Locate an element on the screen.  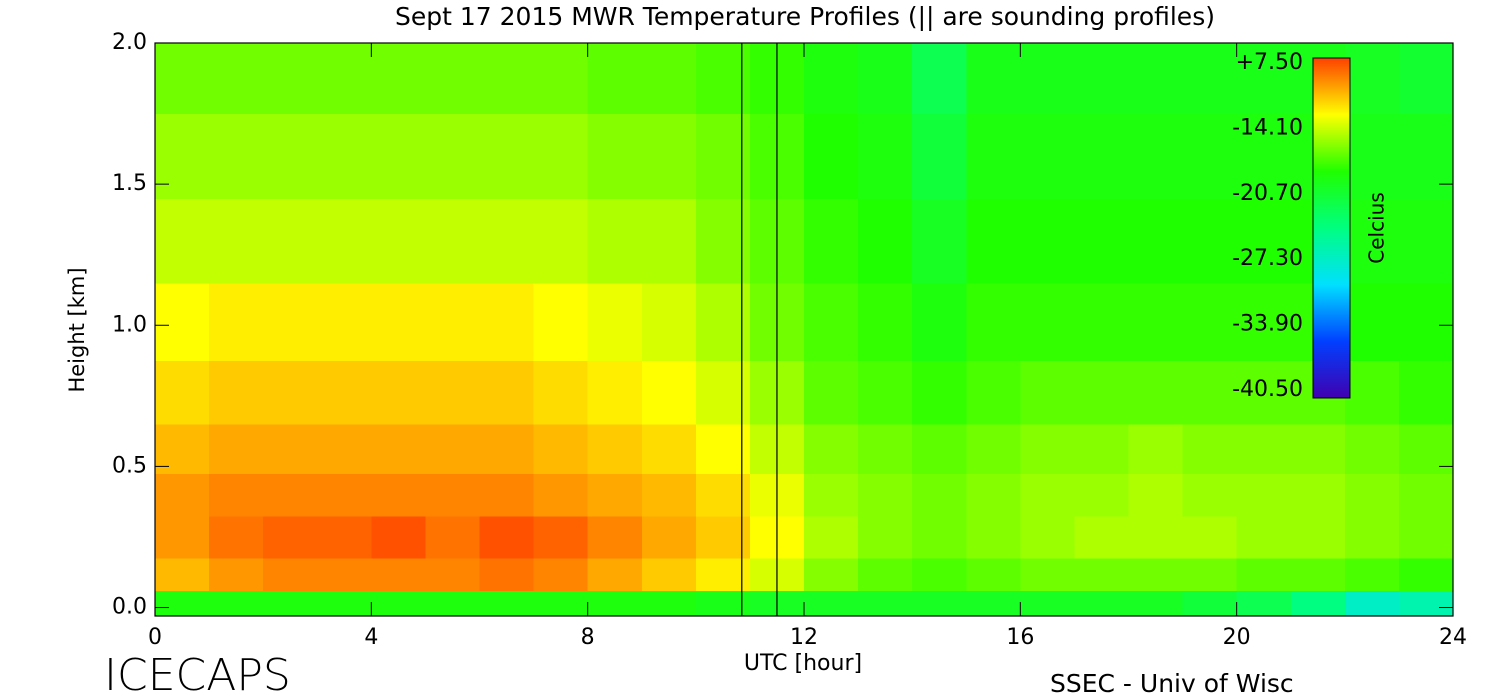
y-tick-label: 0.5 is located at coordinates (129, 465).